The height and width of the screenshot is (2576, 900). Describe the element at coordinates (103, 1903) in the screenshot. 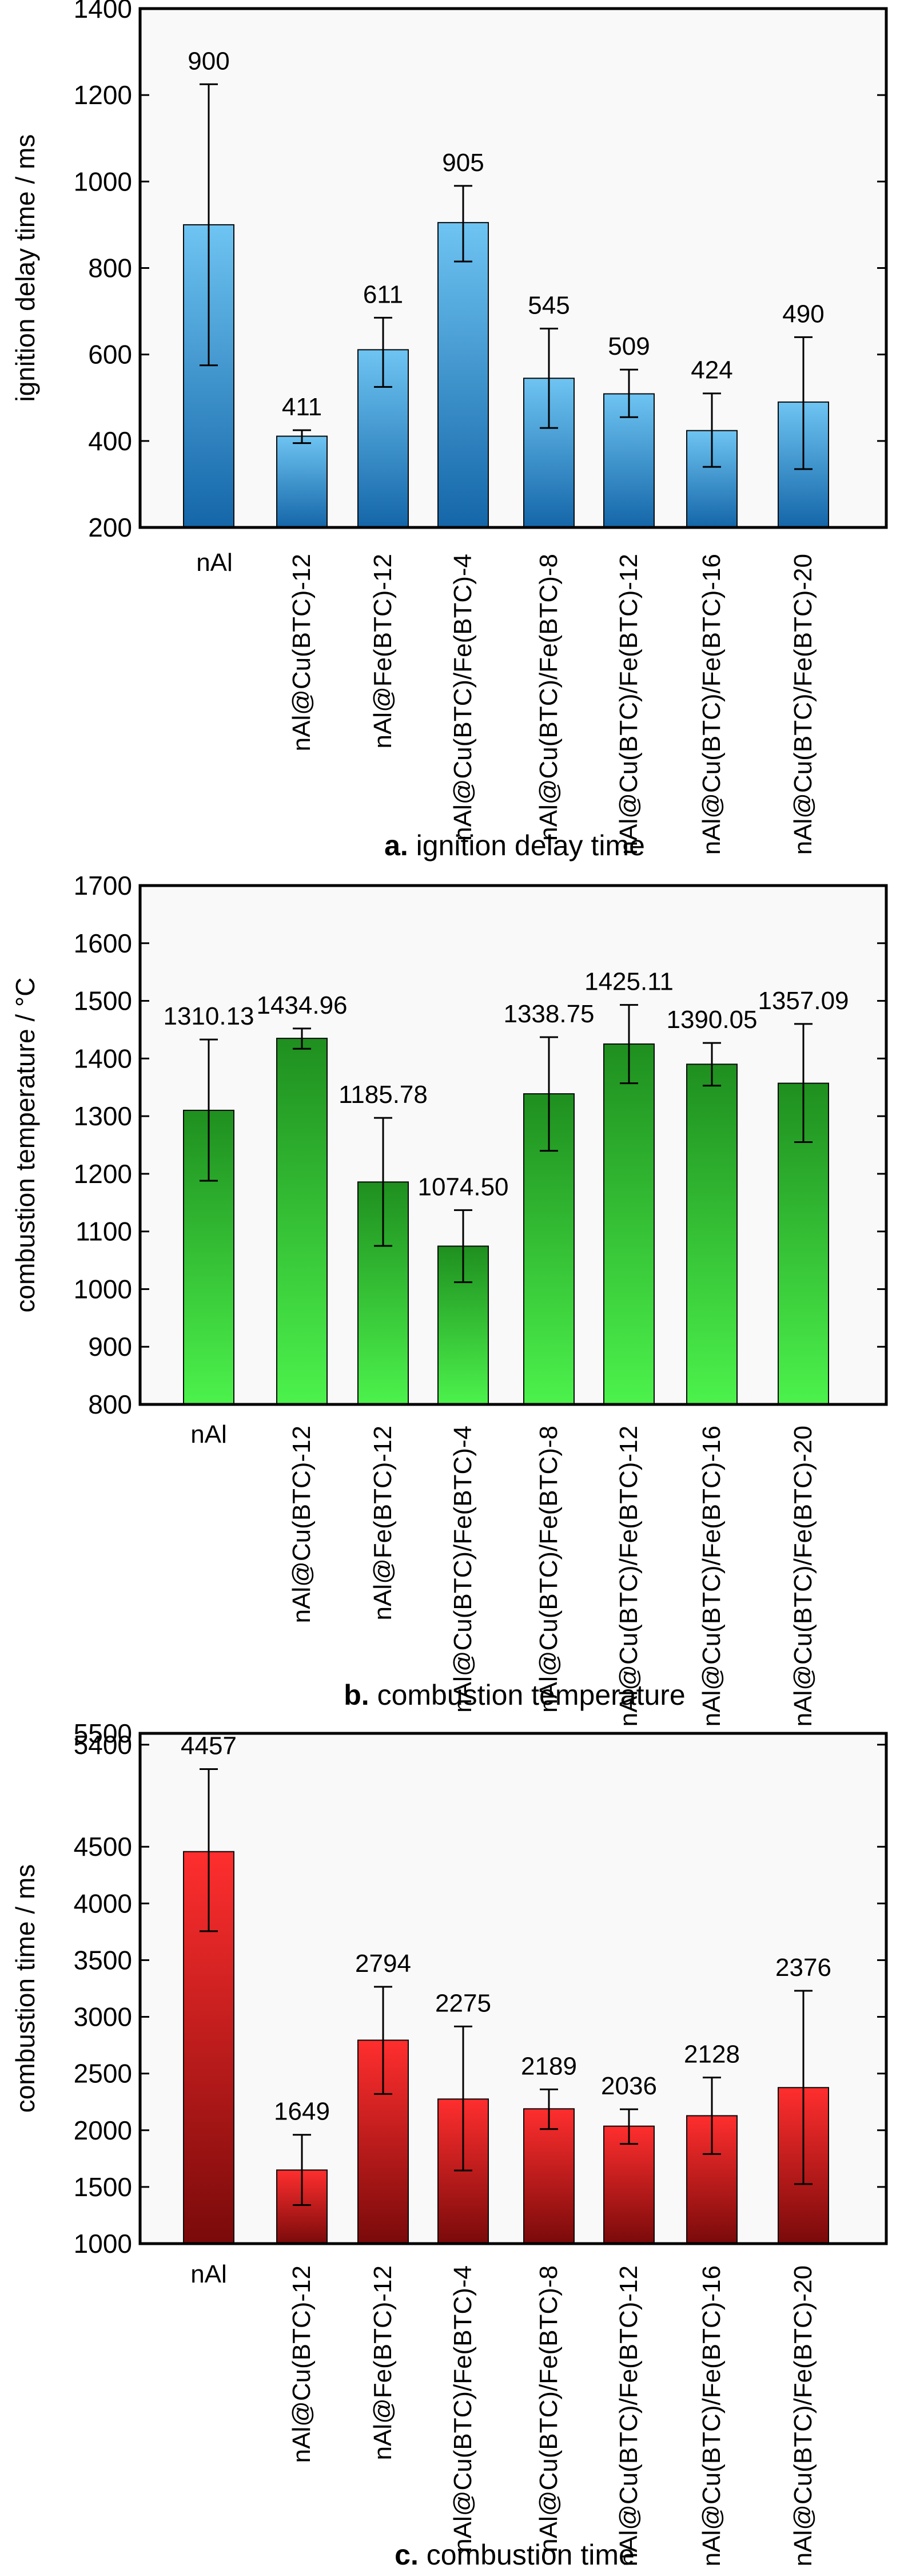

I see `y-tick-label: 4000` at that location.